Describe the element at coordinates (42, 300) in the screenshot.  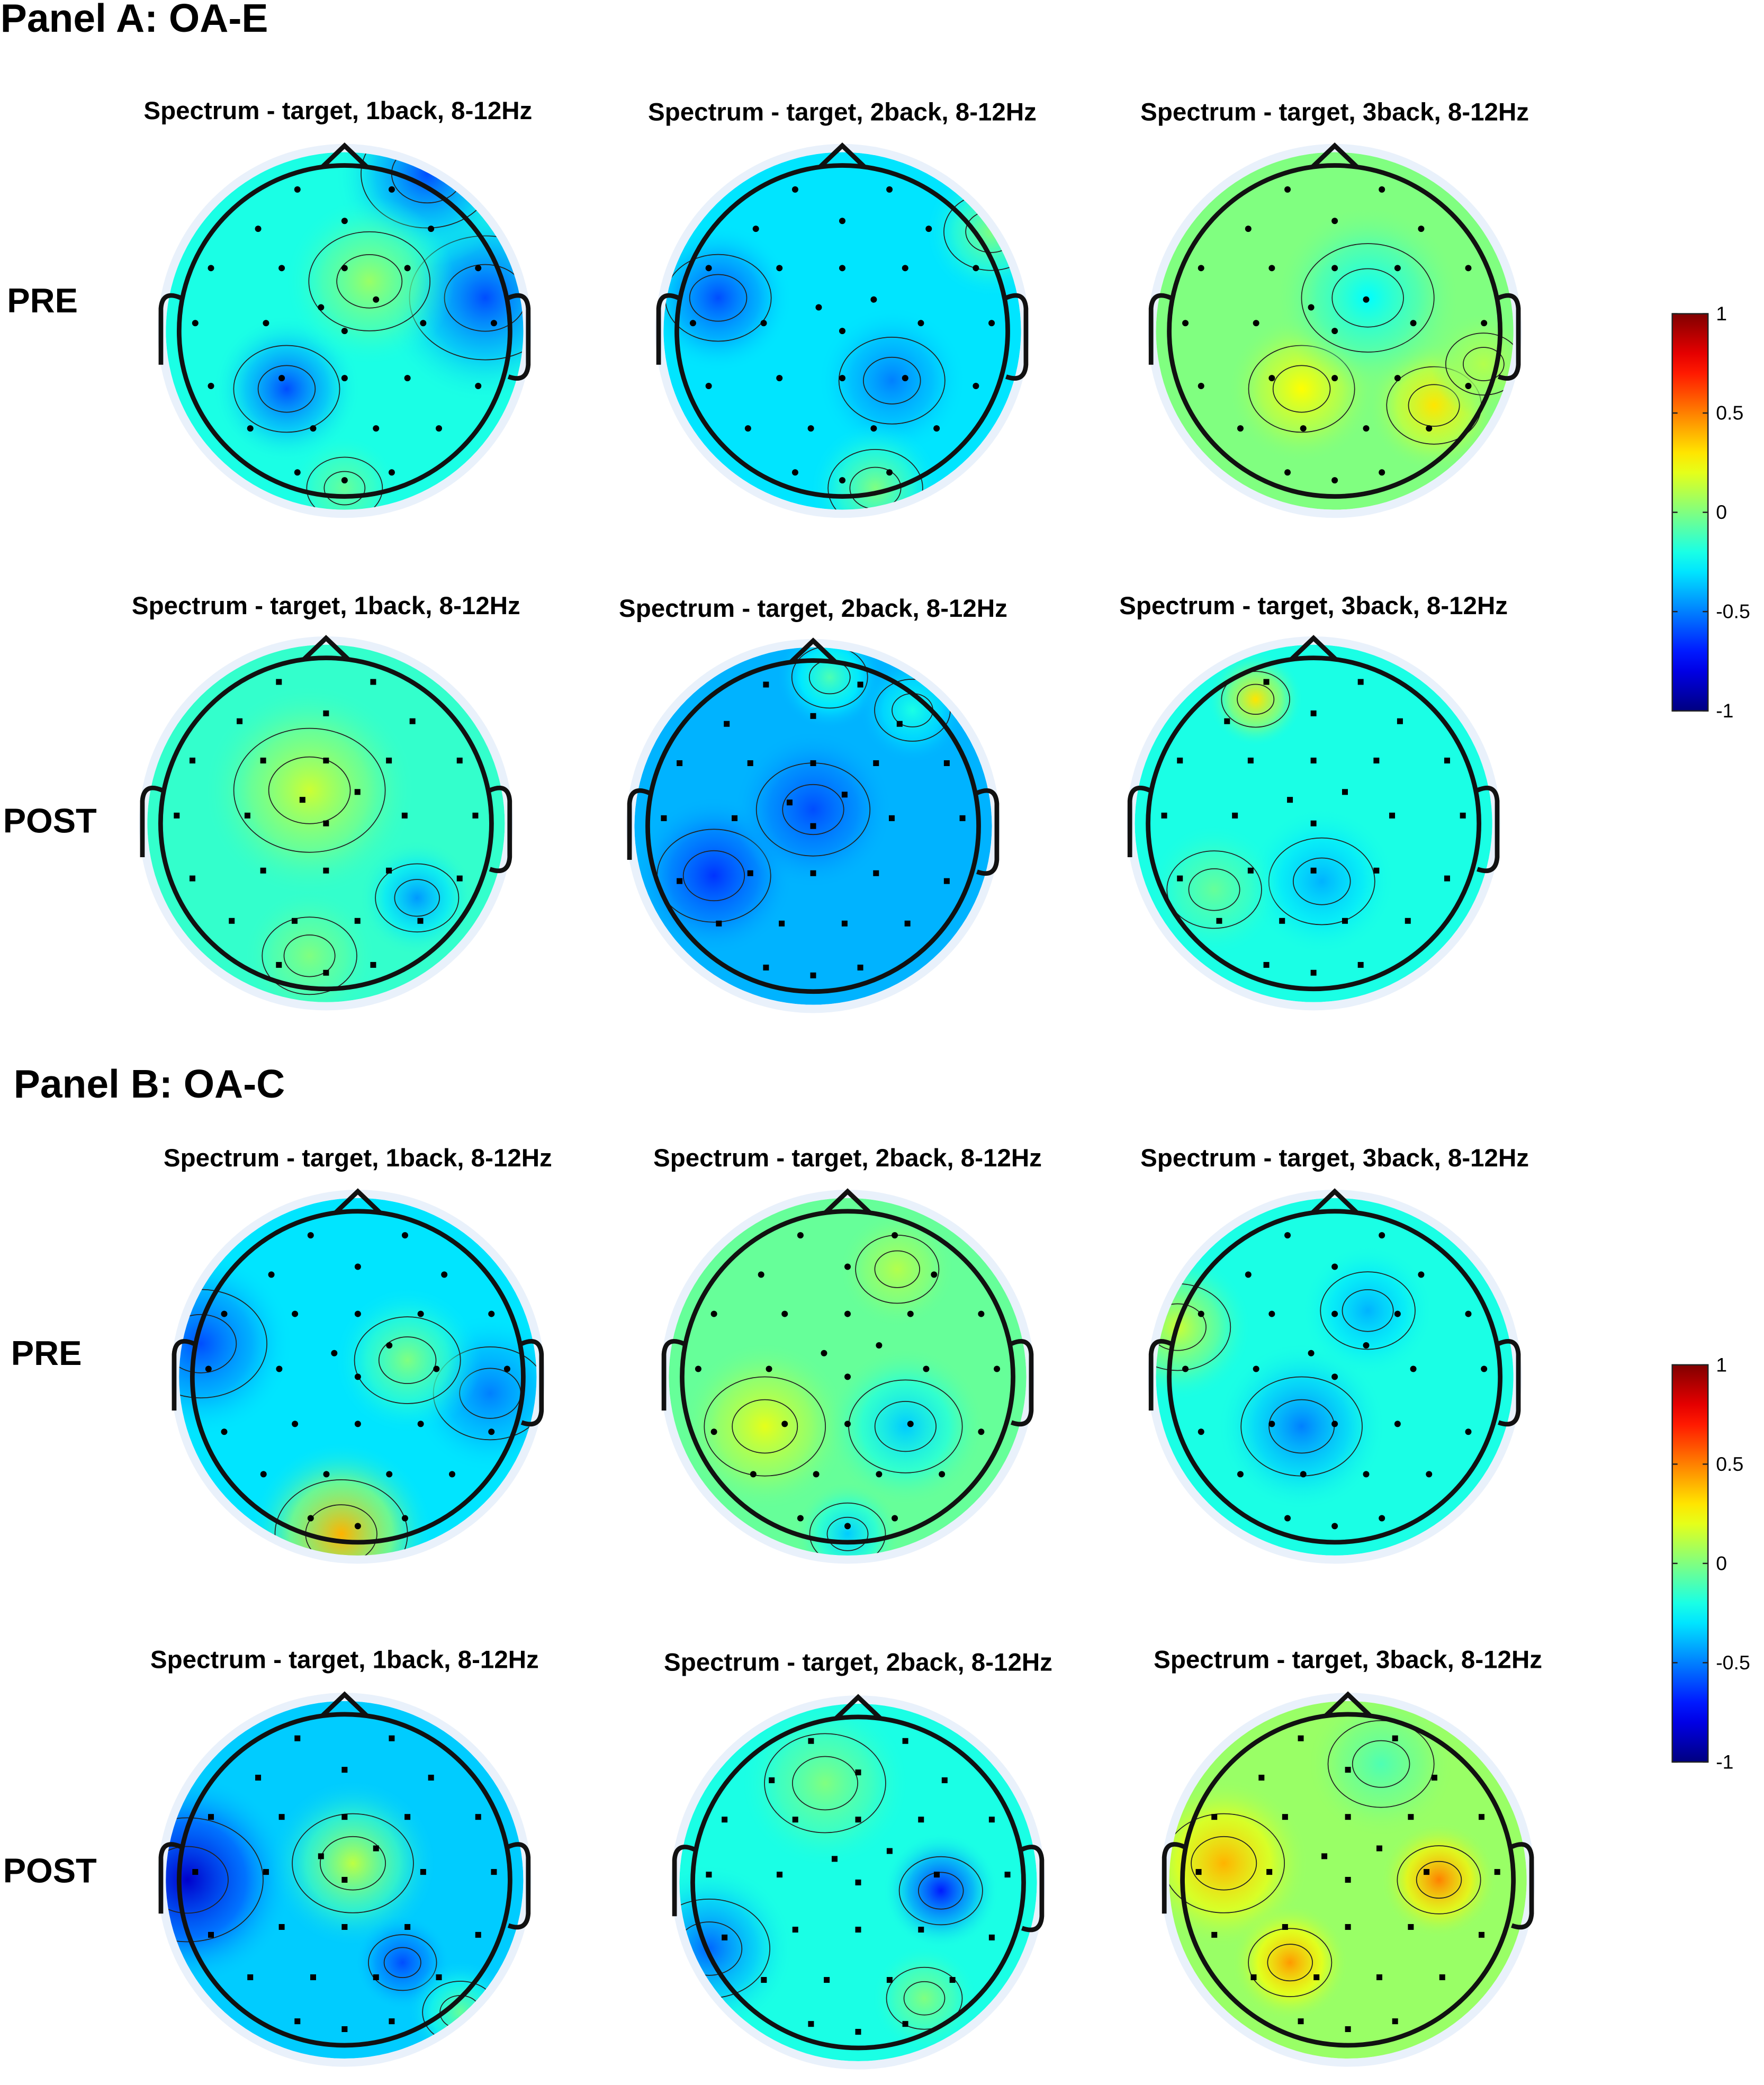
I see `row-label-a-pre: PRE` at that location.